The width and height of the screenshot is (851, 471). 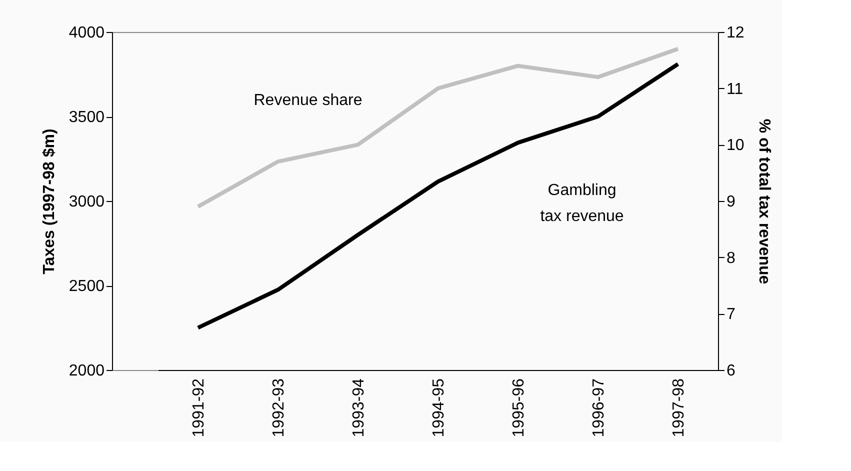 I want to click on y-tick-label: 3500, so click(x=86, y=117).